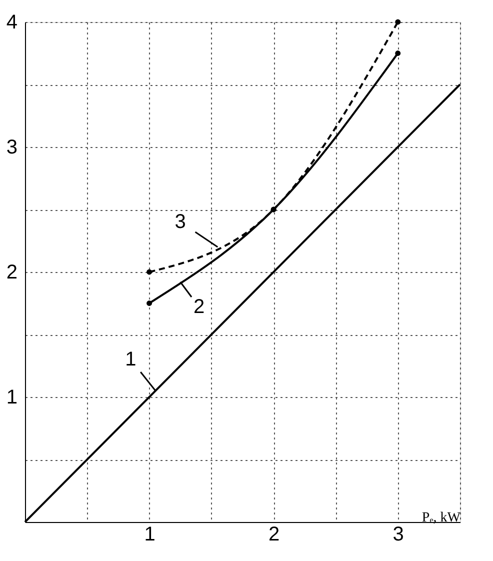 The height and width of the screenshot is (561, 493). Describe the element at coordinates (12, 147) in the screenshot. I see `y-tick-label: 3` at that location.